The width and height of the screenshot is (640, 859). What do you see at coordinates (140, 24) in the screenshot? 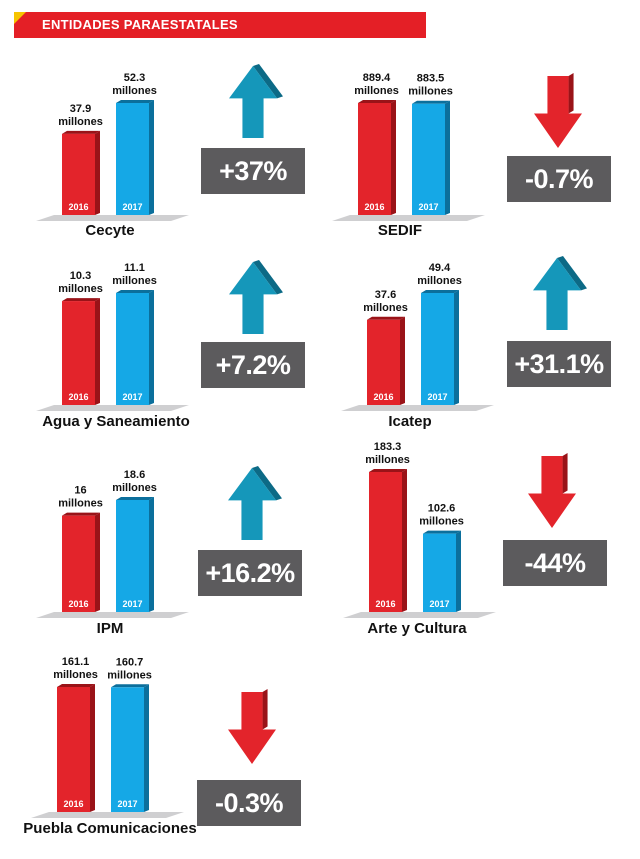
I see `section-title: ENTIDADES PARAESTATALES` at bounding box center [140, 24].